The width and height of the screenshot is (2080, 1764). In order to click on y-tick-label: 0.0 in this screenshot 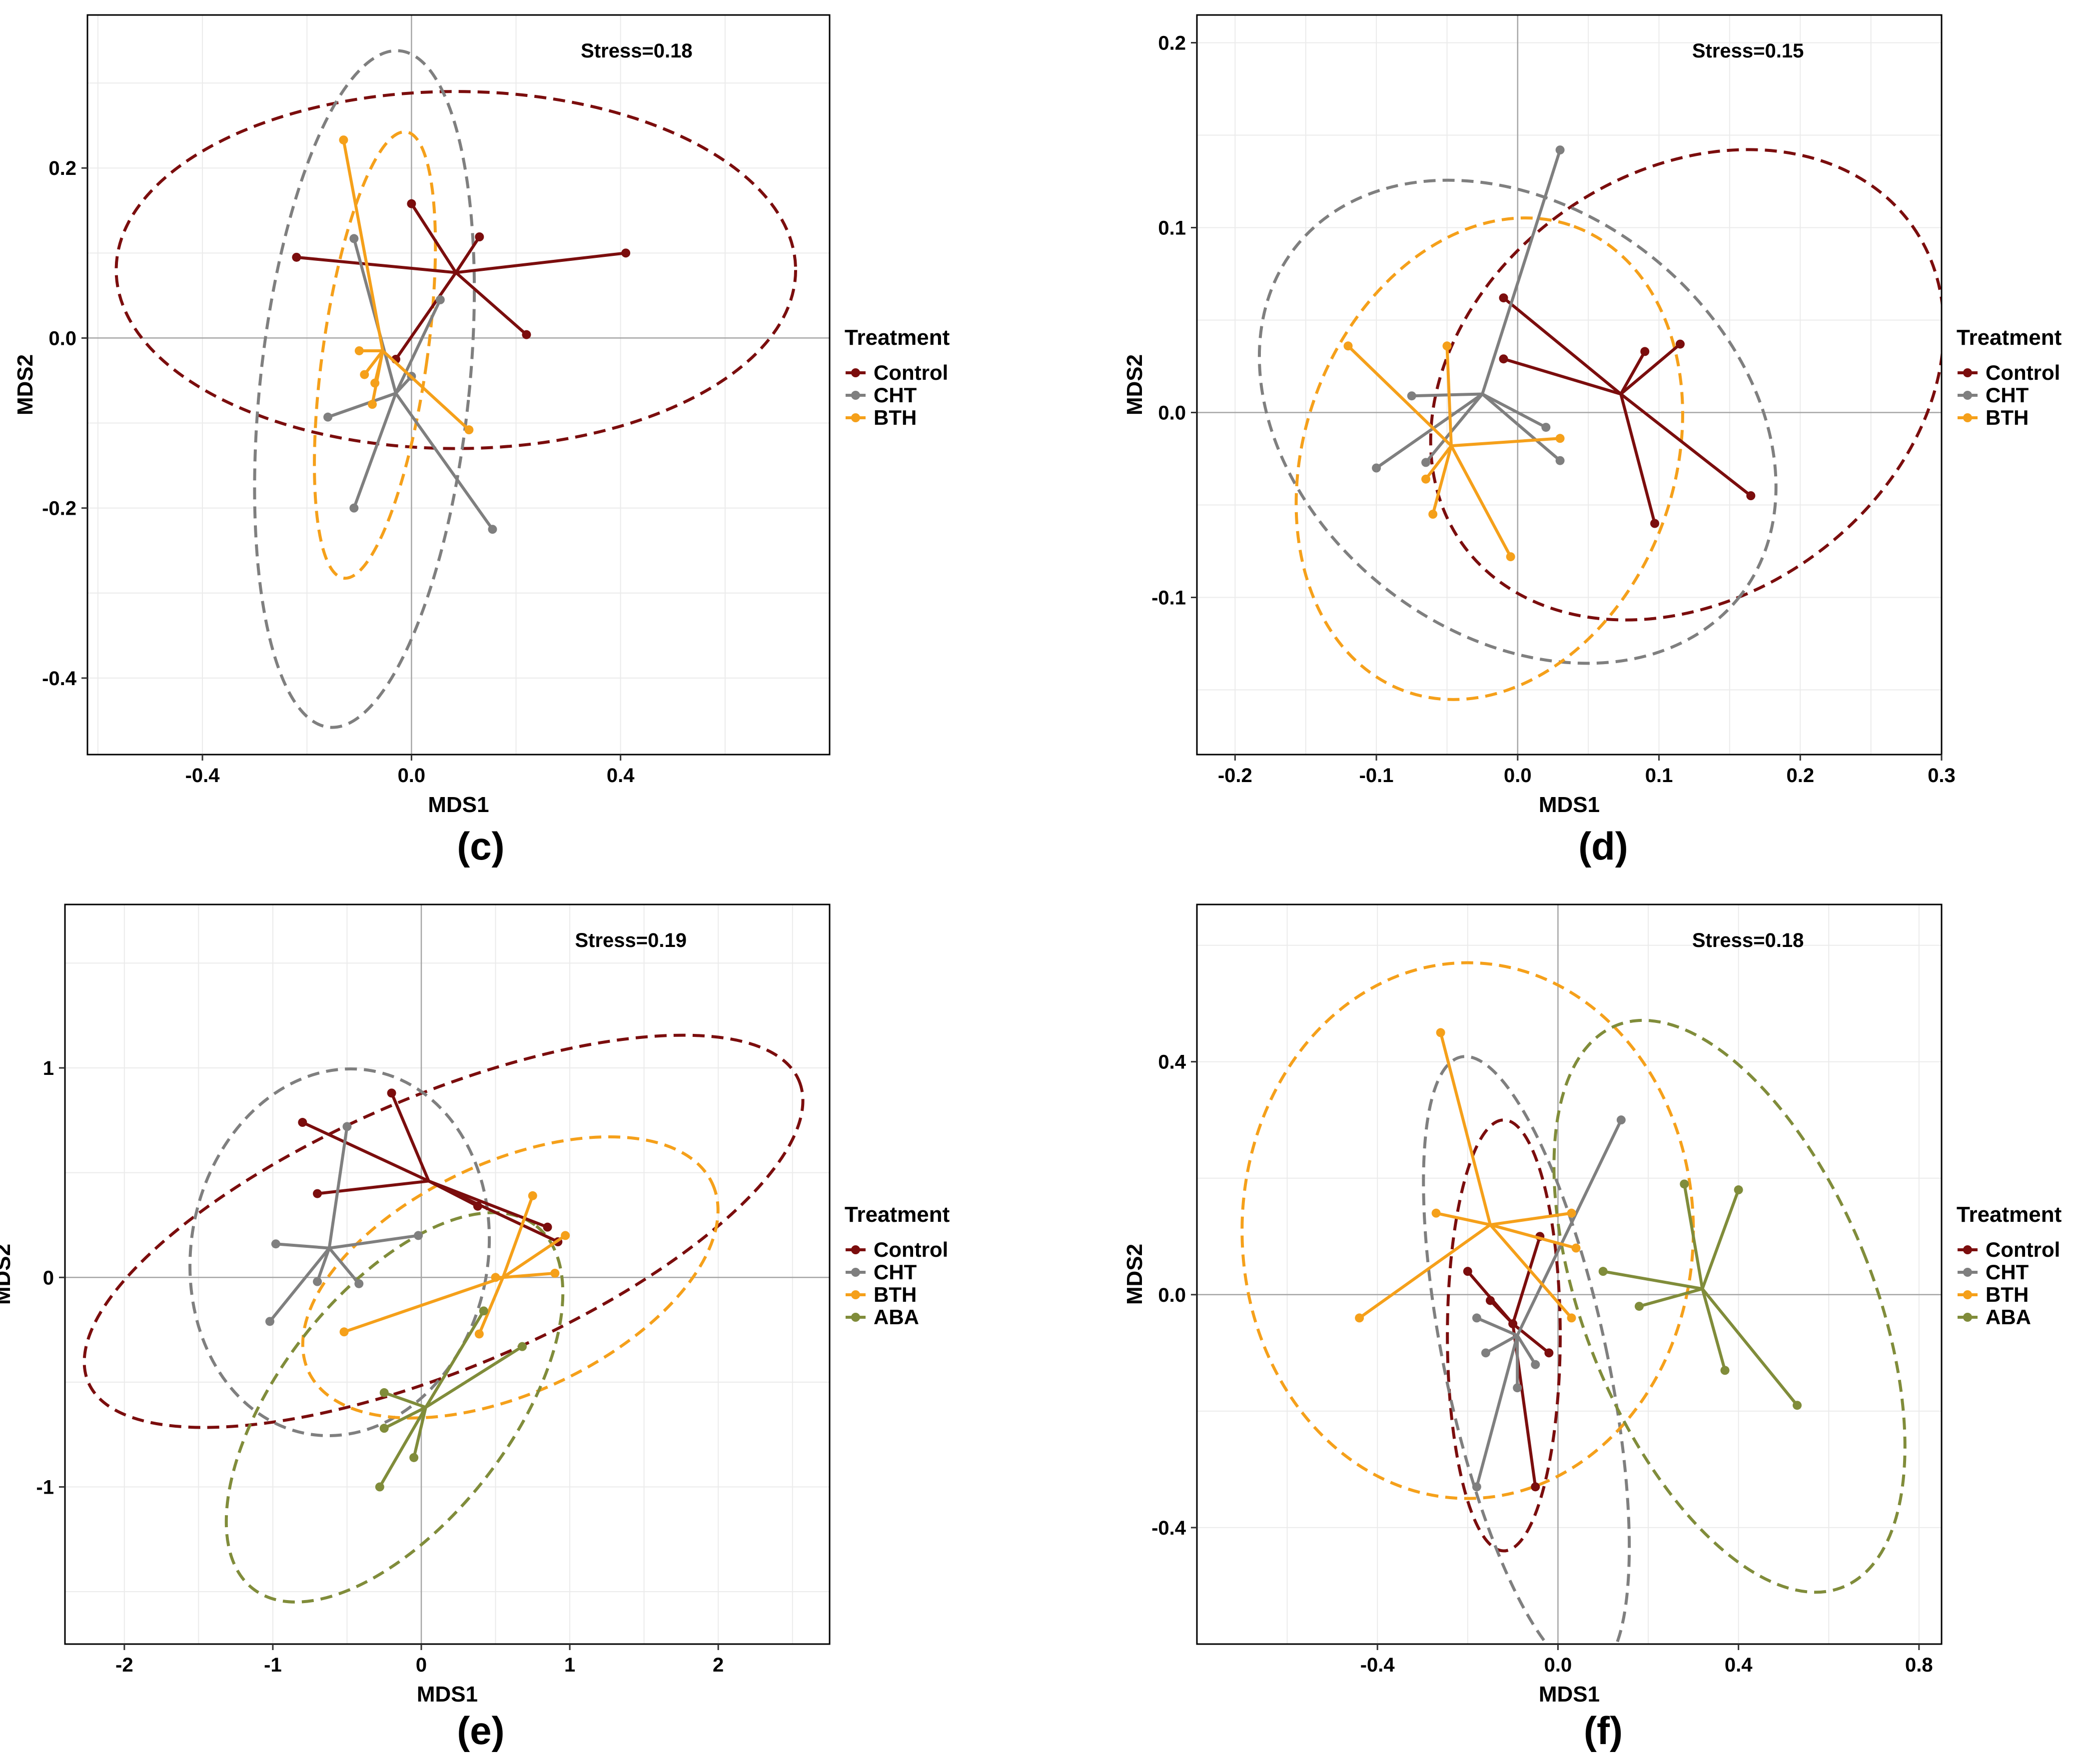, I will do `click(1172, 413)`.